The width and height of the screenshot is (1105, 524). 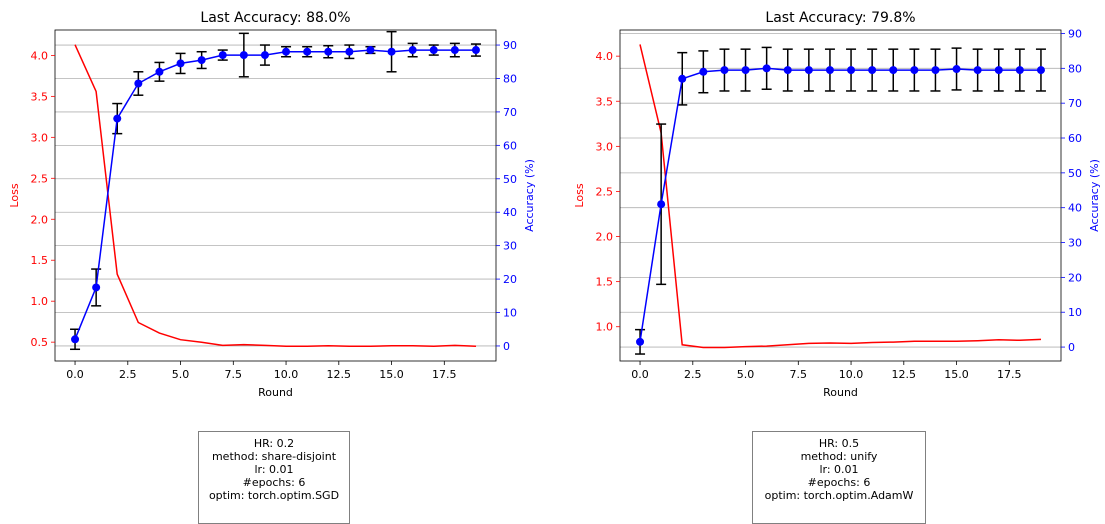 I want to click on x-tick-label: 12.5, so click(x=339, y=374).